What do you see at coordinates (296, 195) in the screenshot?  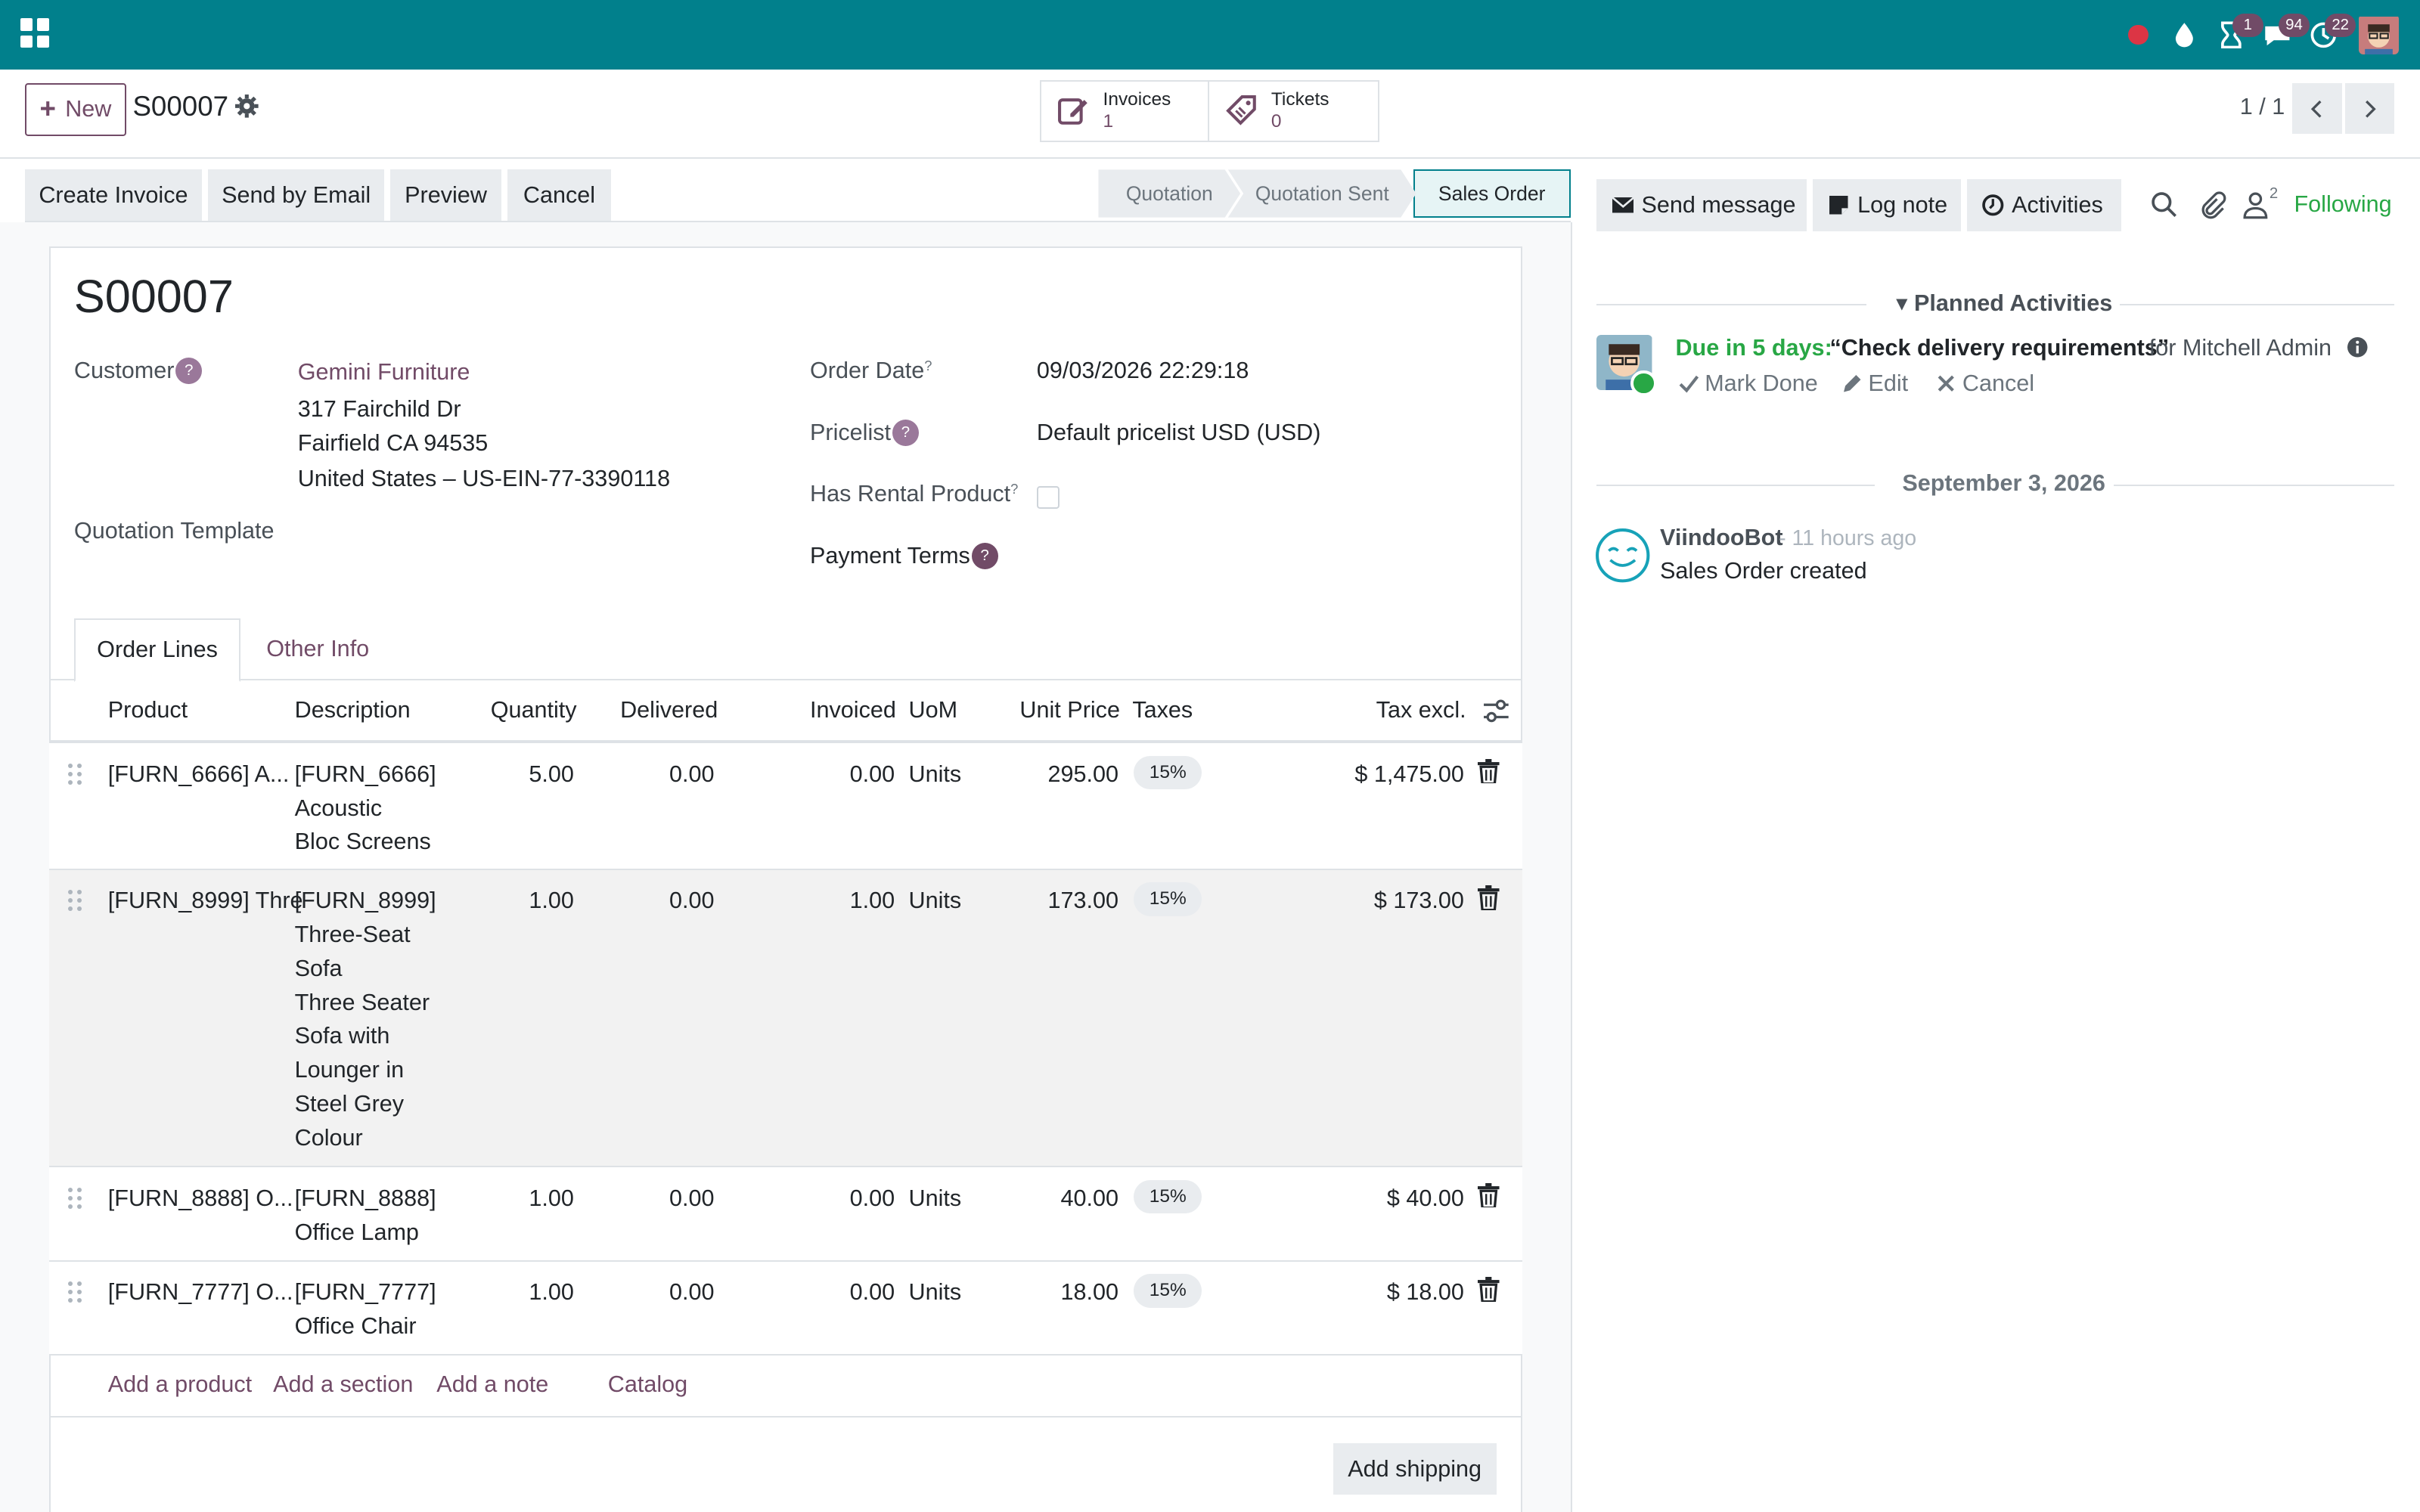 I see `send-by-email-button: Send by Email` at bounding box center [296, 195].